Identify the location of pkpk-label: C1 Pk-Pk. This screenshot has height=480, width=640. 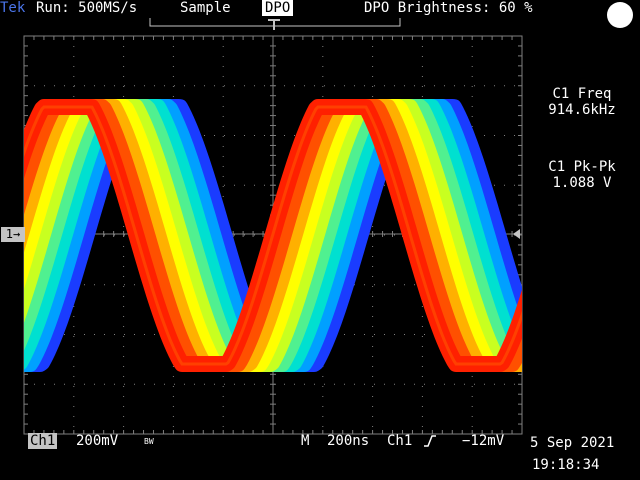
(582, 167).